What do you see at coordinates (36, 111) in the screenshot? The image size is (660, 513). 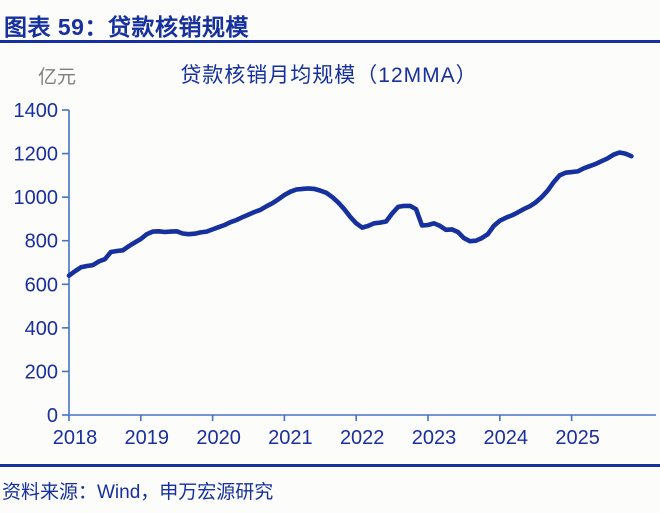 I see `y-tick-label: 1400` at bounding box center [36, 111].